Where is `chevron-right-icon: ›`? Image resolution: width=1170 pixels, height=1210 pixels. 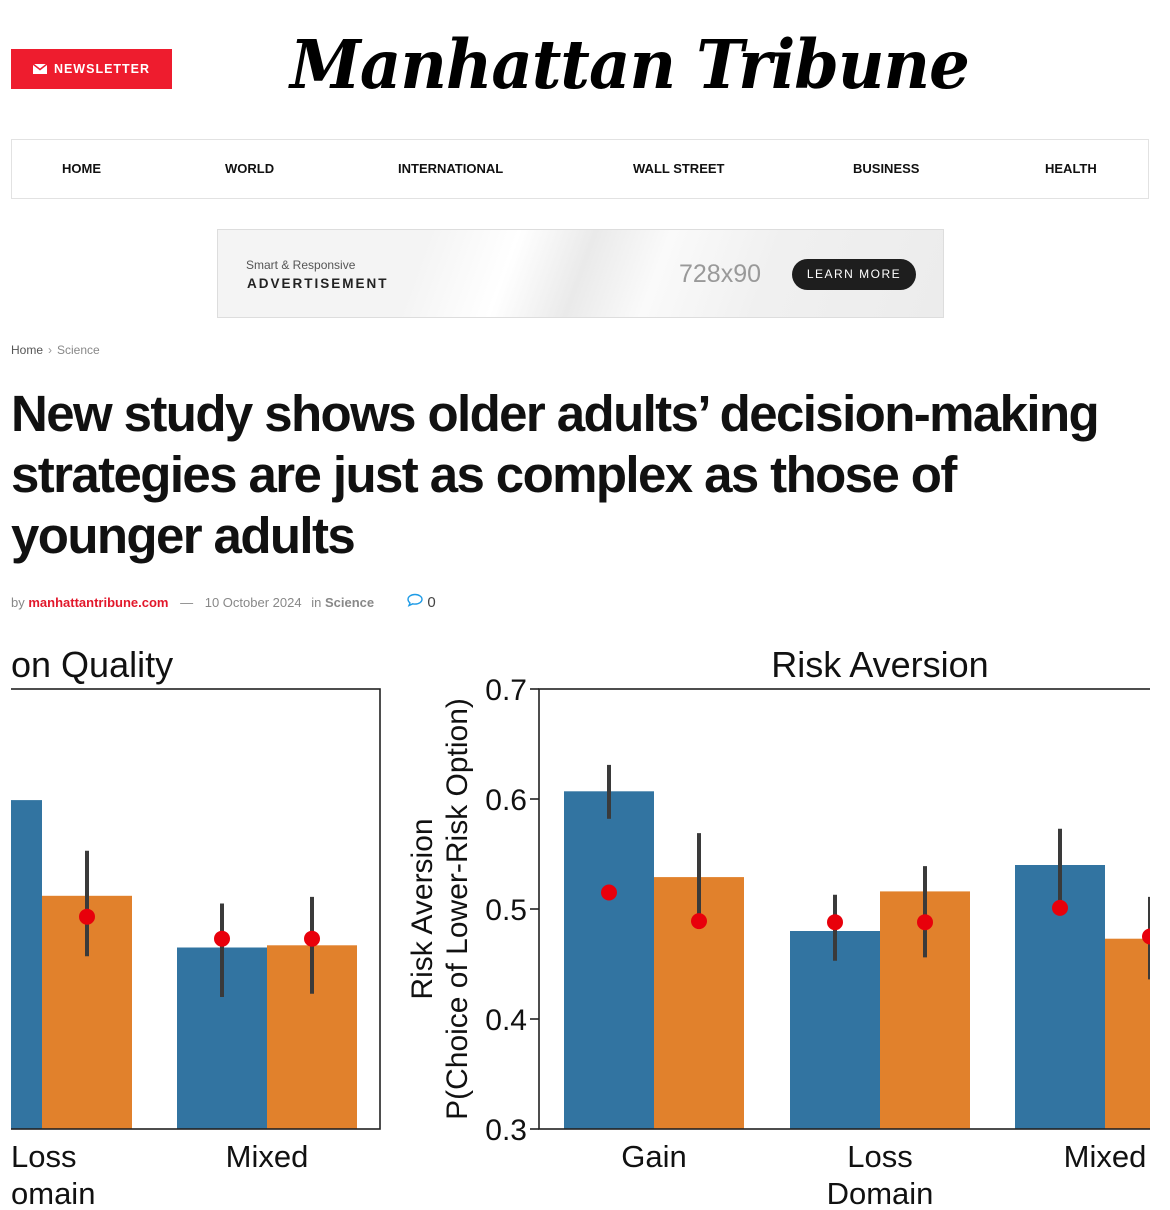
chevron-right-icon: › is located at coordinates (50, 350).